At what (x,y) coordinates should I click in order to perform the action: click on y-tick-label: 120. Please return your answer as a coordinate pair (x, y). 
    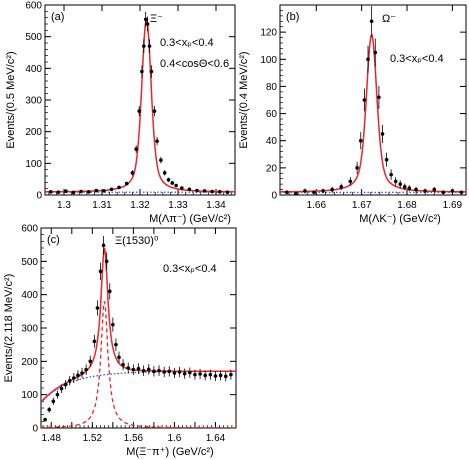
    Looking at the image, I should click on (268, 33).